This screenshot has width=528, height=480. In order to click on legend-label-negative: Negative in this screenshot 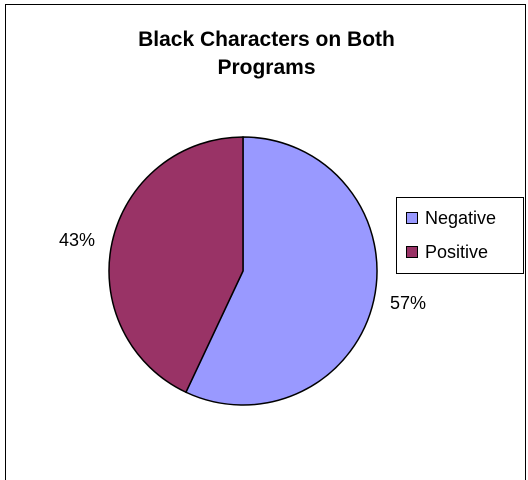, I will do `click(461, 217)`.